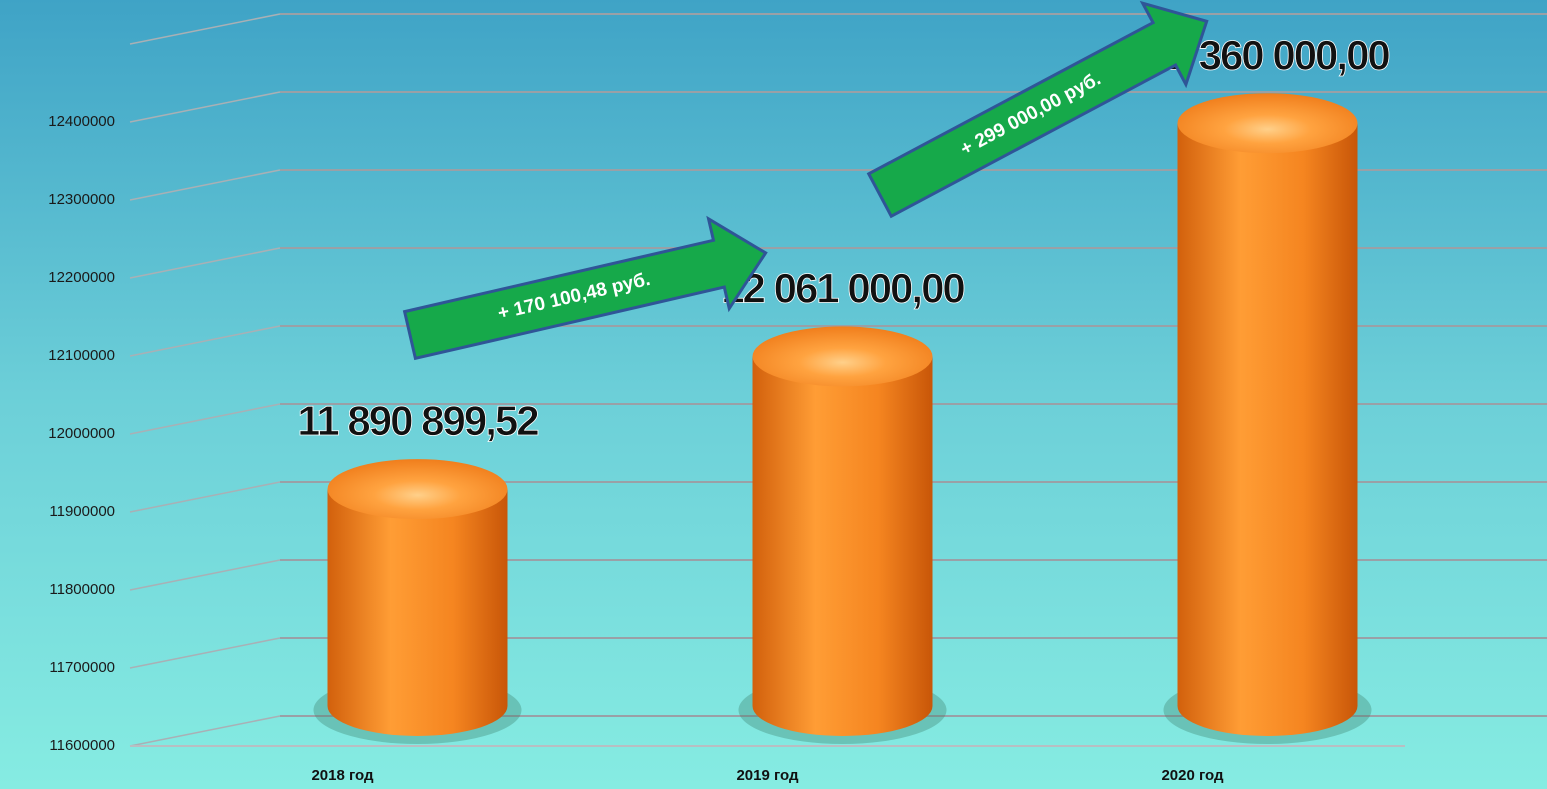 The width and height of the screenshot is (1547, 789). What do you see at coordinates (81, 199) in the screenshot?
I see `y-tick-label: 12300000` at bounding box center [81, 199].